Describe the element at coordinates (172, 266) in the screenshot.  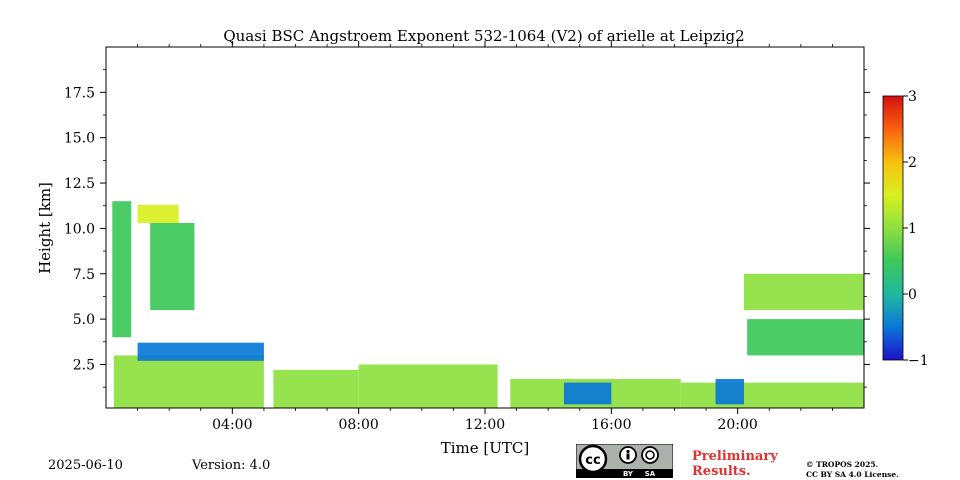
I see `heatmap-region-cirrus-fall-streak` at that location.